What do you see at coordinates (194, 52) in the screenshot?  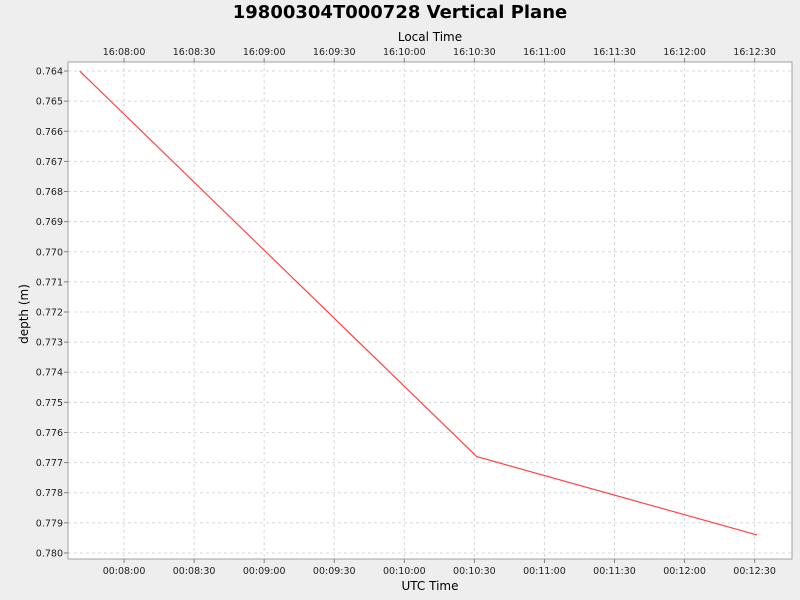 I see `x2-tick-label: 16:08:30` at bounding box center [194, 52].